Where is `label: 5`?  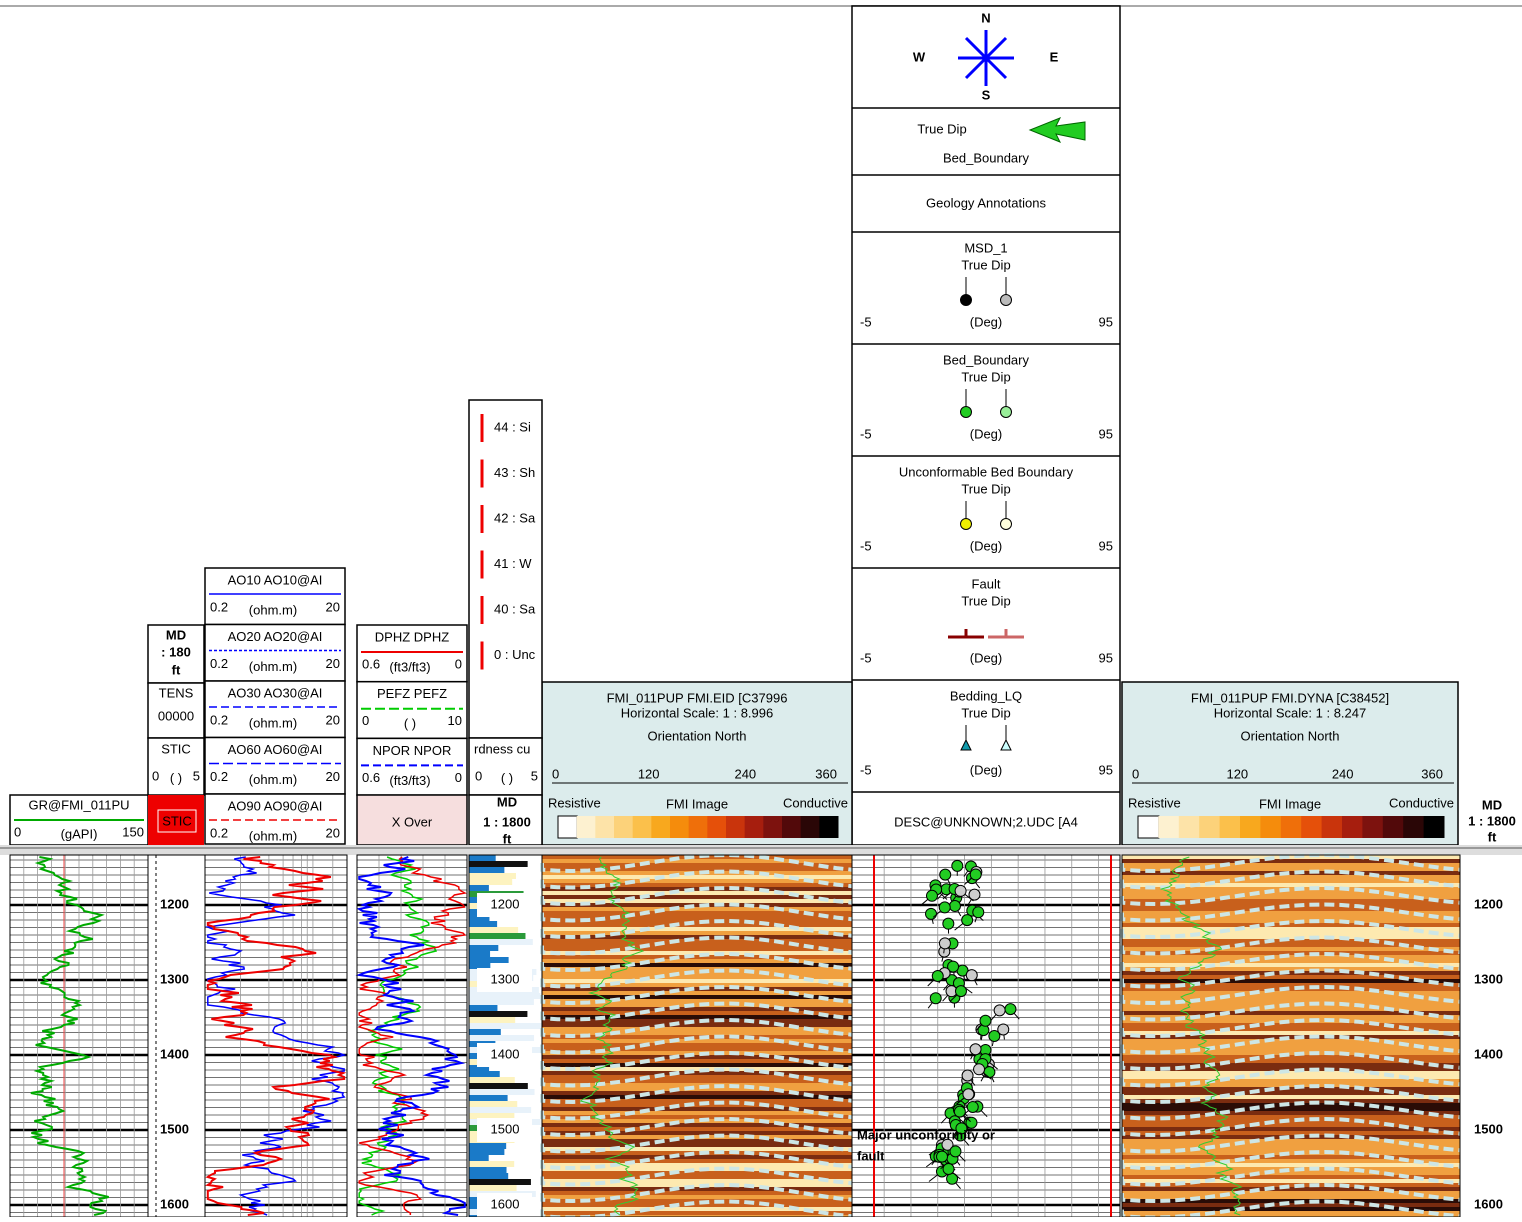
label: 5 is located at coordinates (534, 775).